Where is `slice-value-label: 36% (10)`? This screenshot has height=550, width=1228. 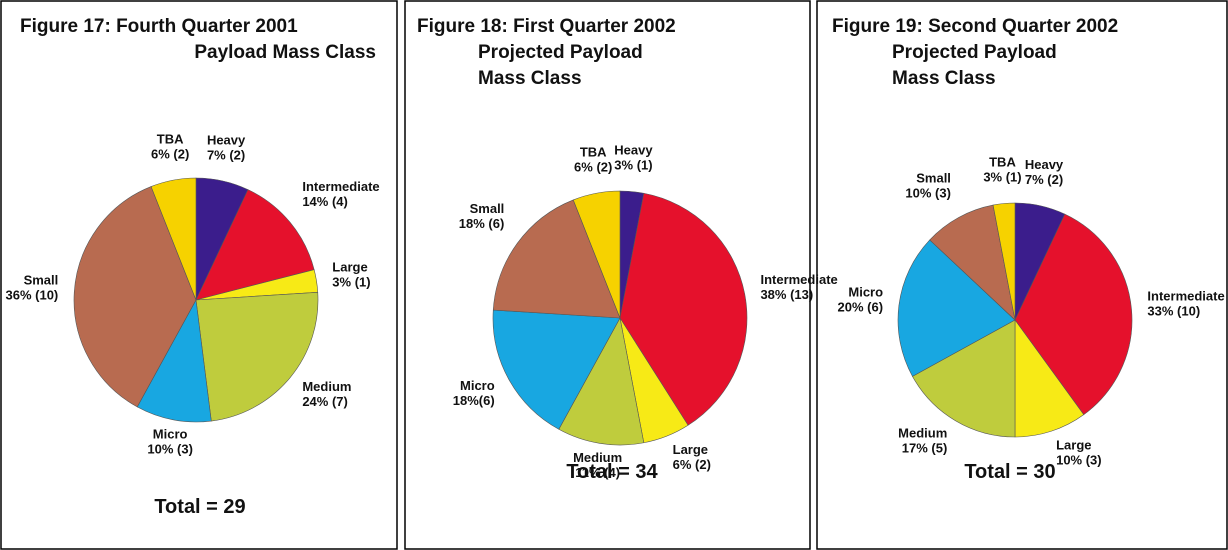 slice-value-label: 36% (10) is located at coordinates (32, 294).